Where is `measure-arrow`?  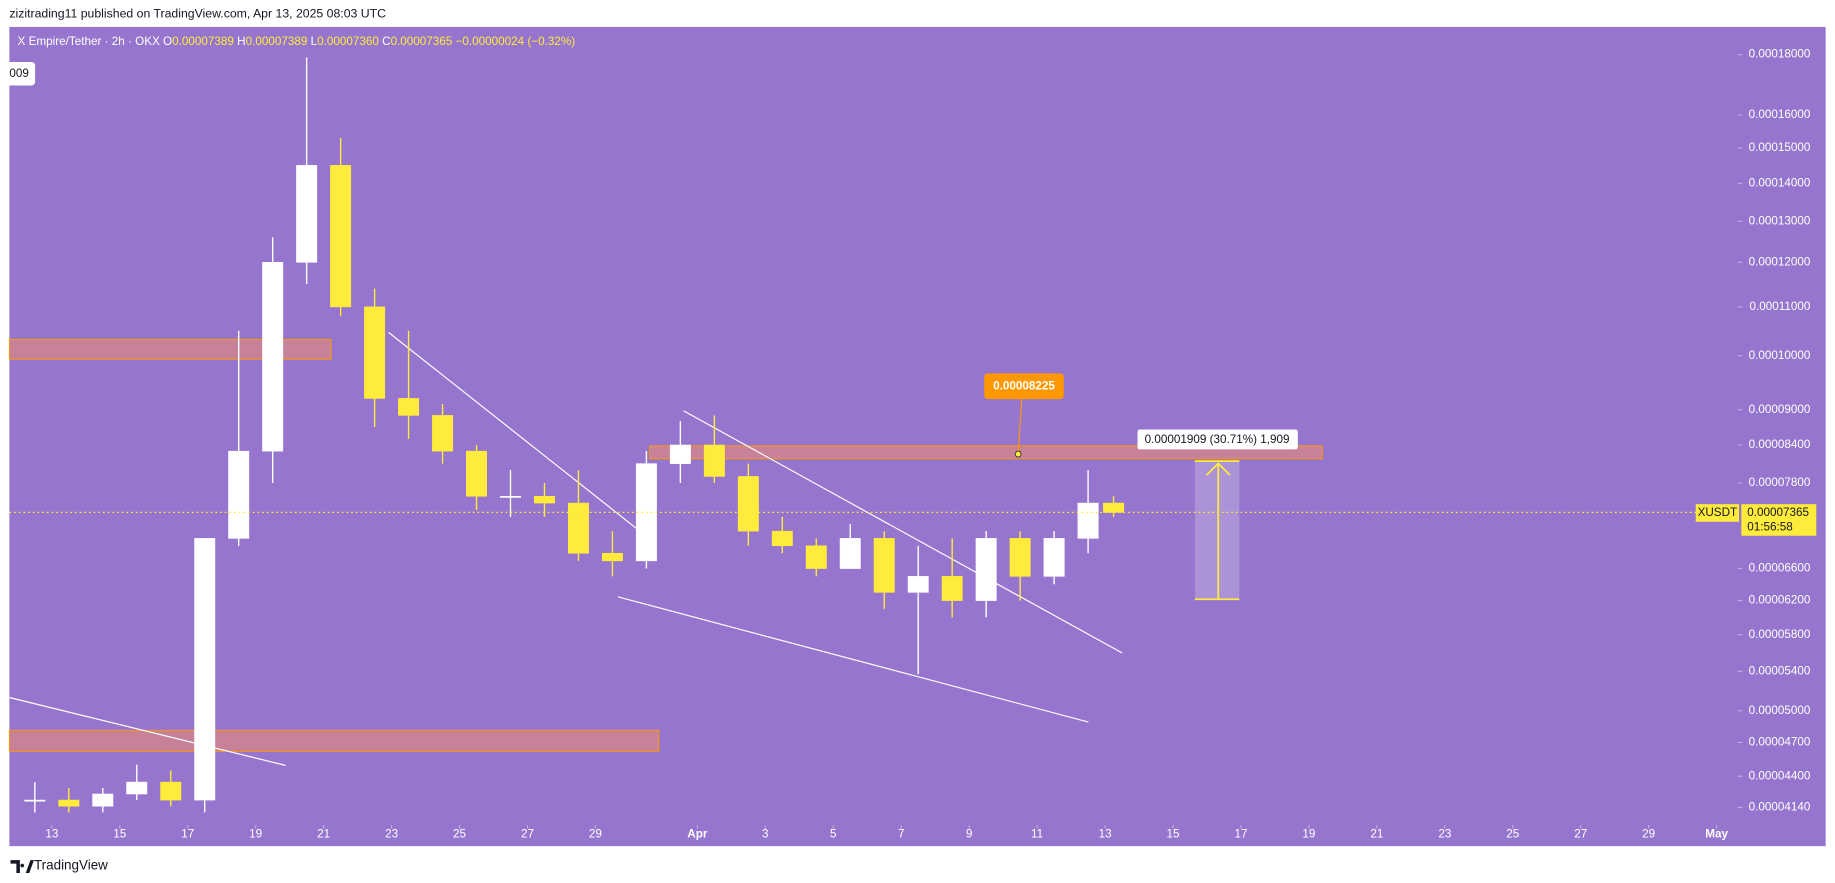 measure-arrow is located at coordinates (1217, 530).